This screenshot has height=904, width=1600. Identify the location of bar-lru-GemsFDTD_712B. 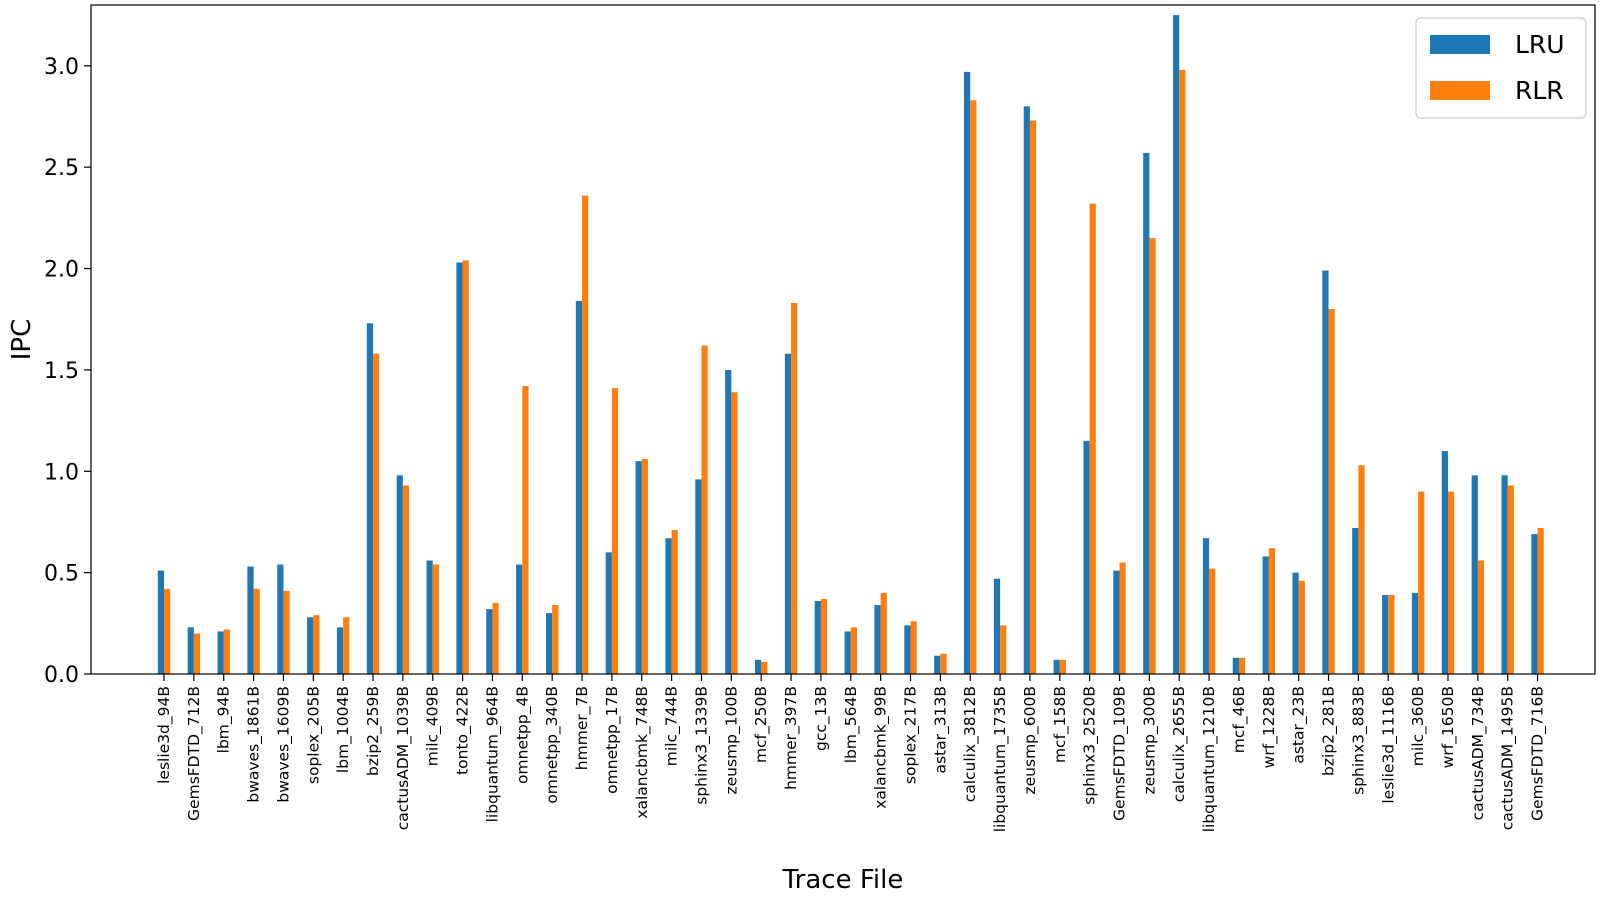
(190, 650).